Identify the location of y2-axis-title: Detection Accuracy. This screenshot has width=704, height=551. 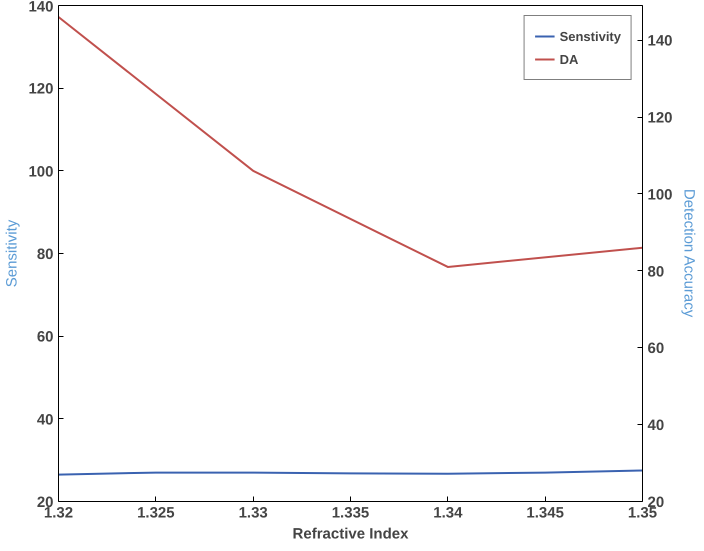
(689, 253).